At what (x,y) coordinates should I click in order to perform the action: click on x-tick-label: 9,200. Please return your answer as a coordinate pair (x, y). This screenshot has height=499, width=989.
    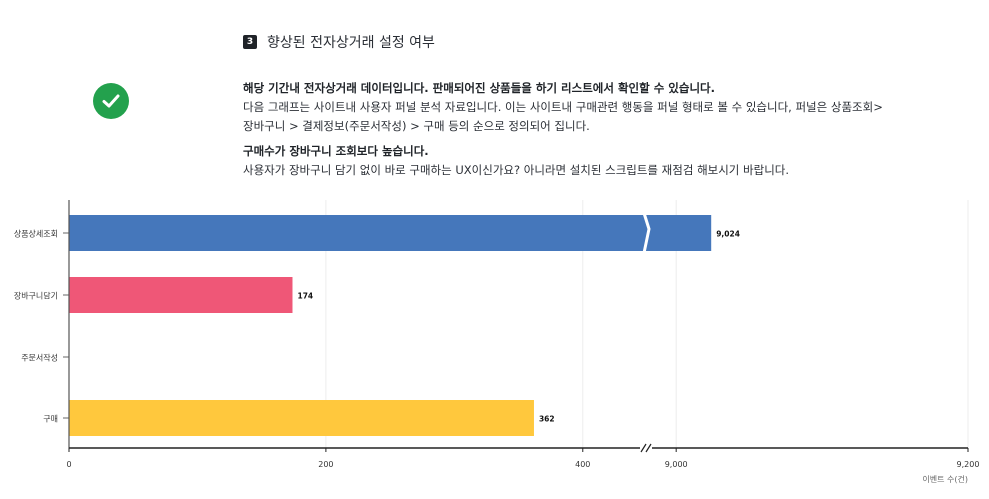
    Looking at the image, I should click on (968, 464).